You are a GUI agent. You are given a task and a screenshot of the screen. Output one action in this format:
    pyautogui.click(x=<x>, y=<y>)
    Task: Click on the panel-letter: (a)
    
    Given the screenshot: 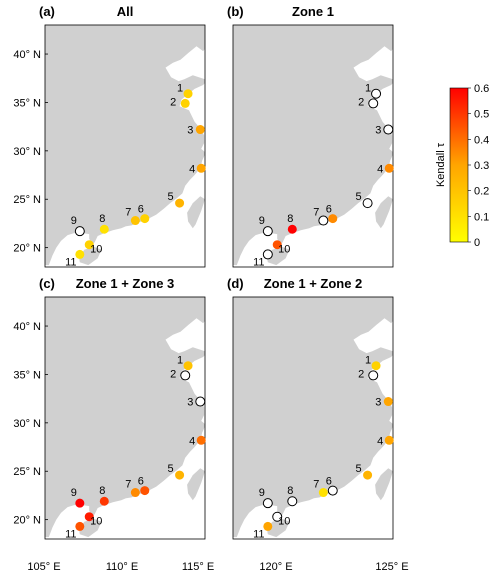 What is the action you would take?
    pyautogui.click(x=47, y=11)
    